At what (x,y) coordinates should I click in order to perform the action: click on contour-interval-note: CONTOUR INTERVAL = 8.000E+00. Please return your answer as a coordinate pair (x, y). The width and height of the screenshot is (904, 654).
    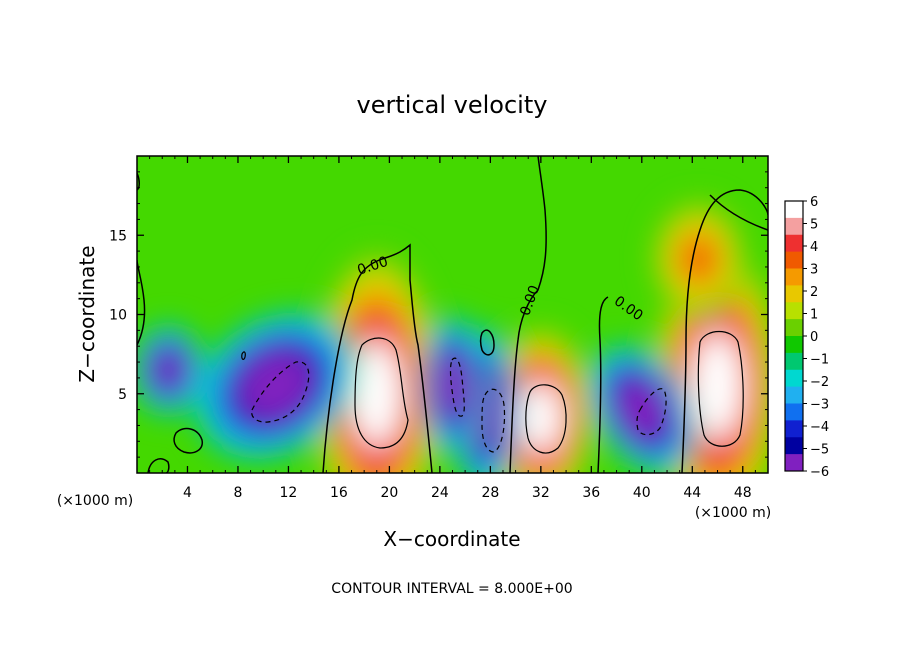
    Looking at the image, I should click on (451, 589).